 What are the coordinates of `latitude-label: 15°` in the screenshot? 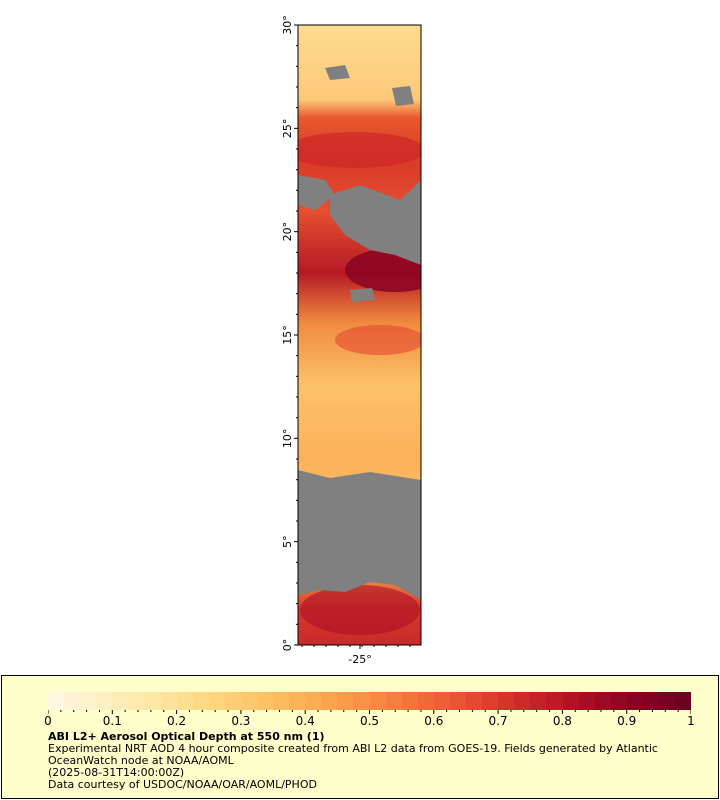 It's located at (287, 335).